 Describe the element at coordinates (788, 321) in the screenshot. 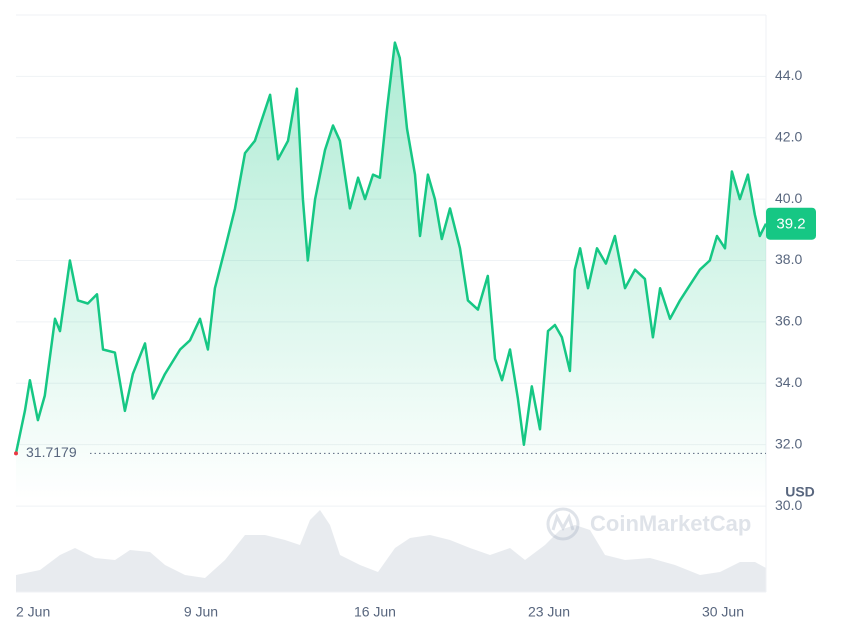

I see `y-tick-label: 36.0` at that location.